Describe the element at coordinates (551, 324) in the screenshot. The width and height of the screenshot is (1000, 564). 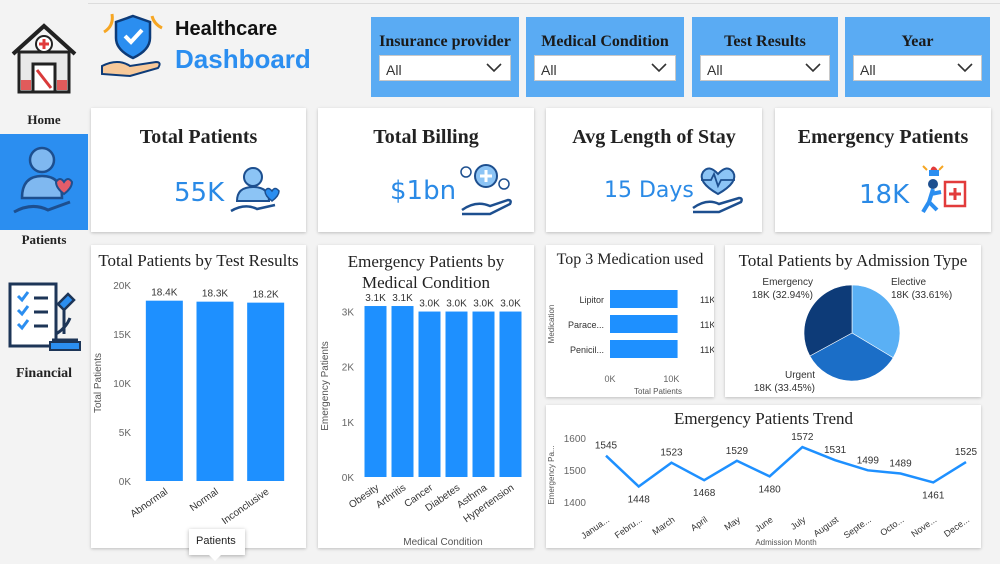
I see `y-axis-title: Medication` at that location.